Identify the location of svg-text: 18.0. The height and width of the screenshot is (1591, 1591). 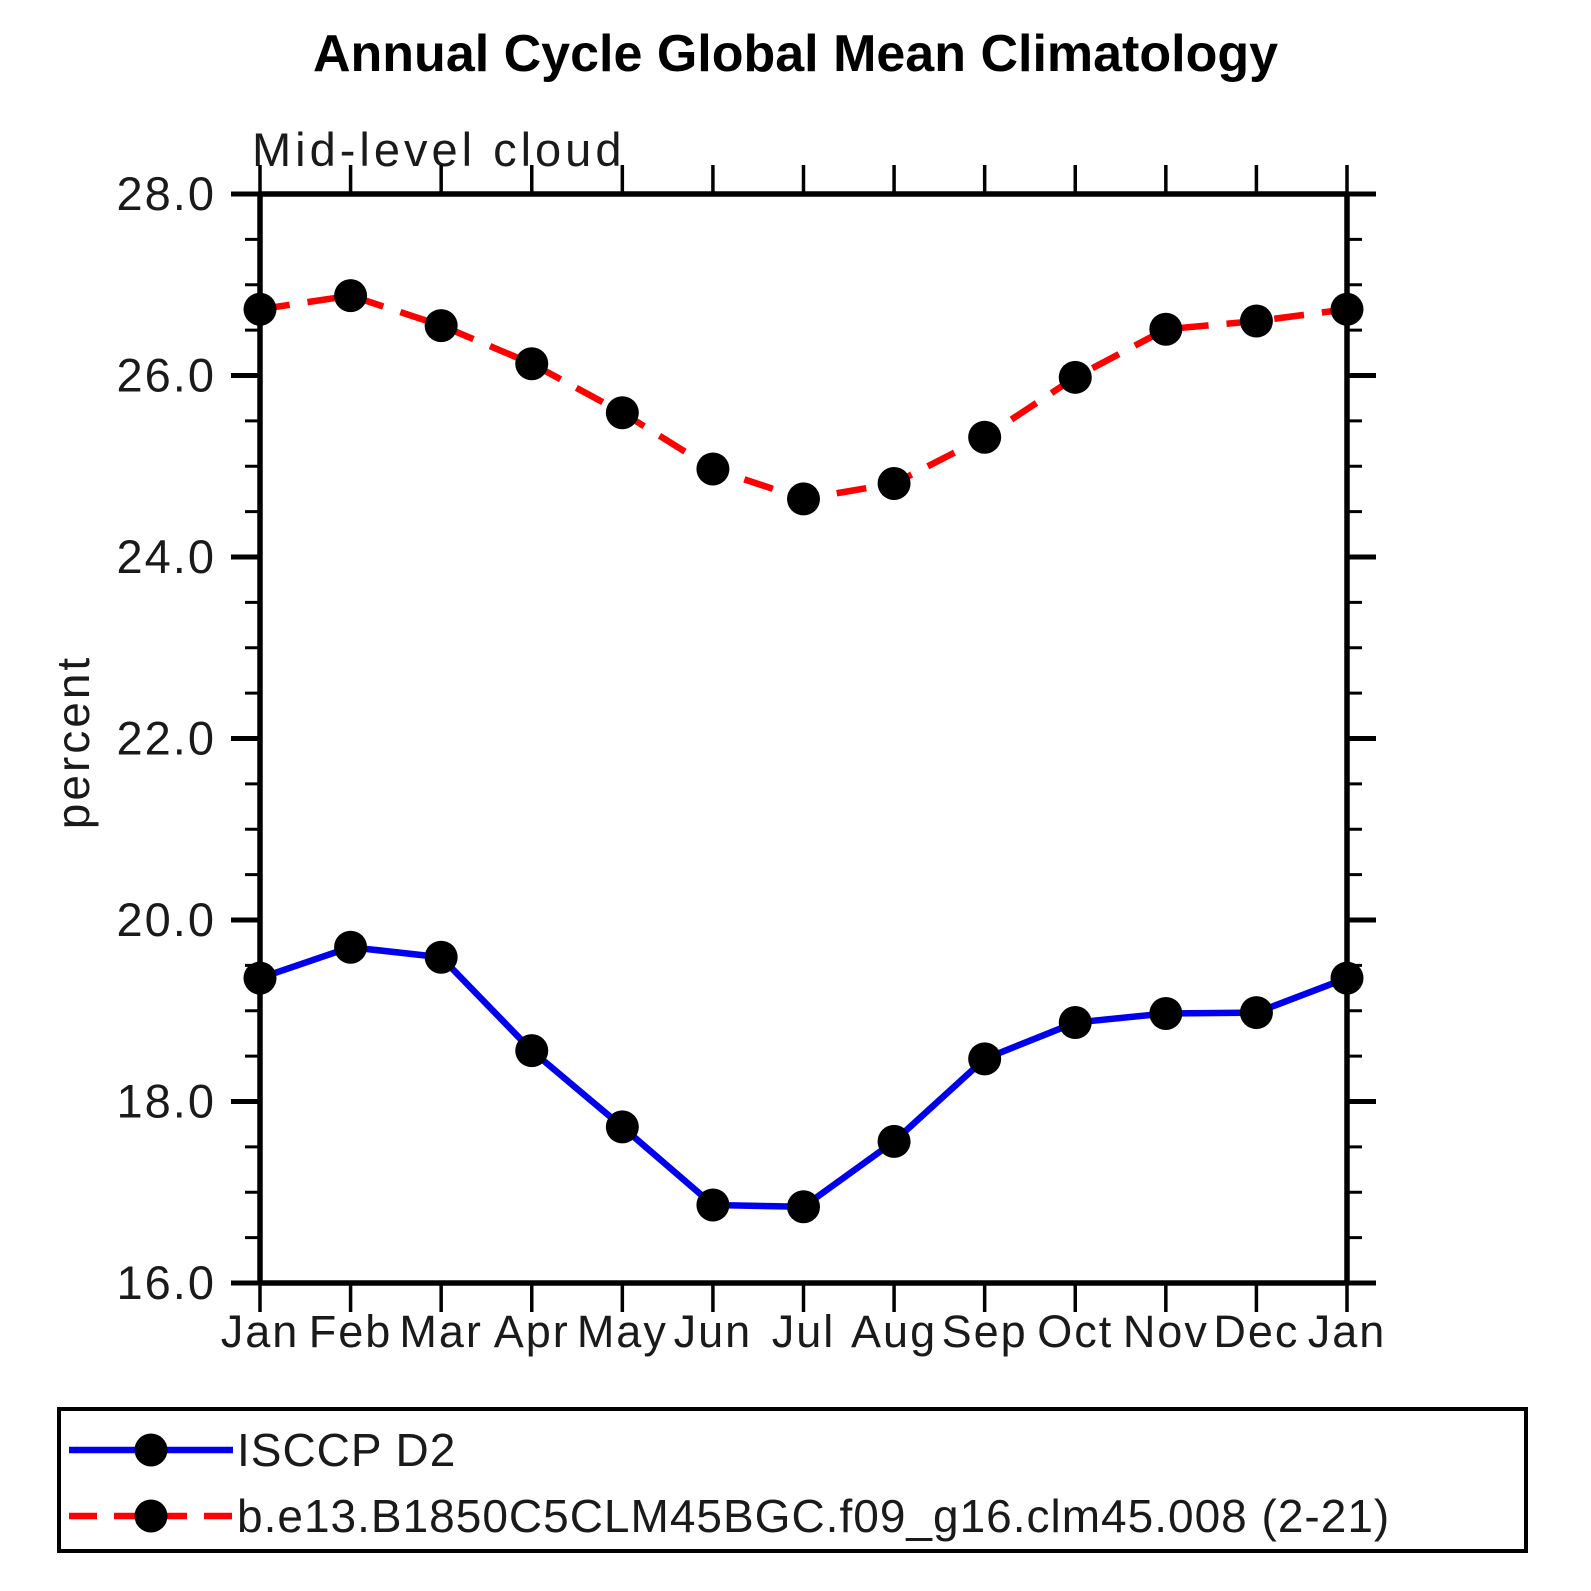
(166, 1101).